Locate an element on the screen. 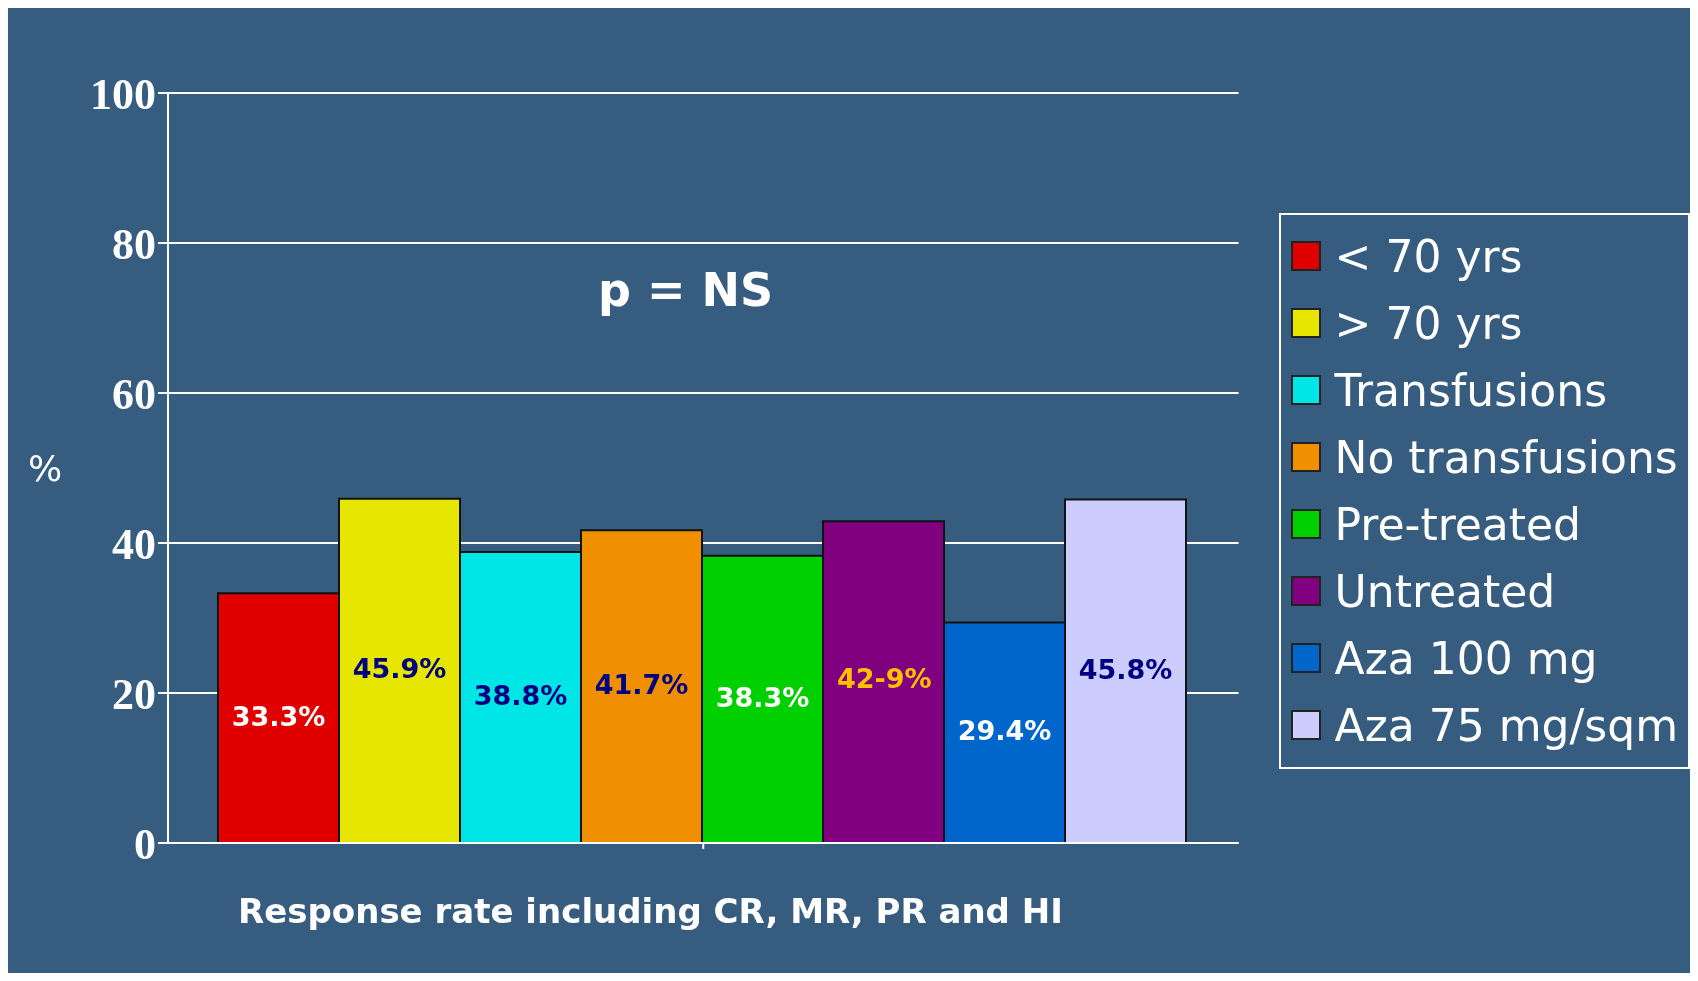  data-label: 38.8% is located at coordinates (520, 695).